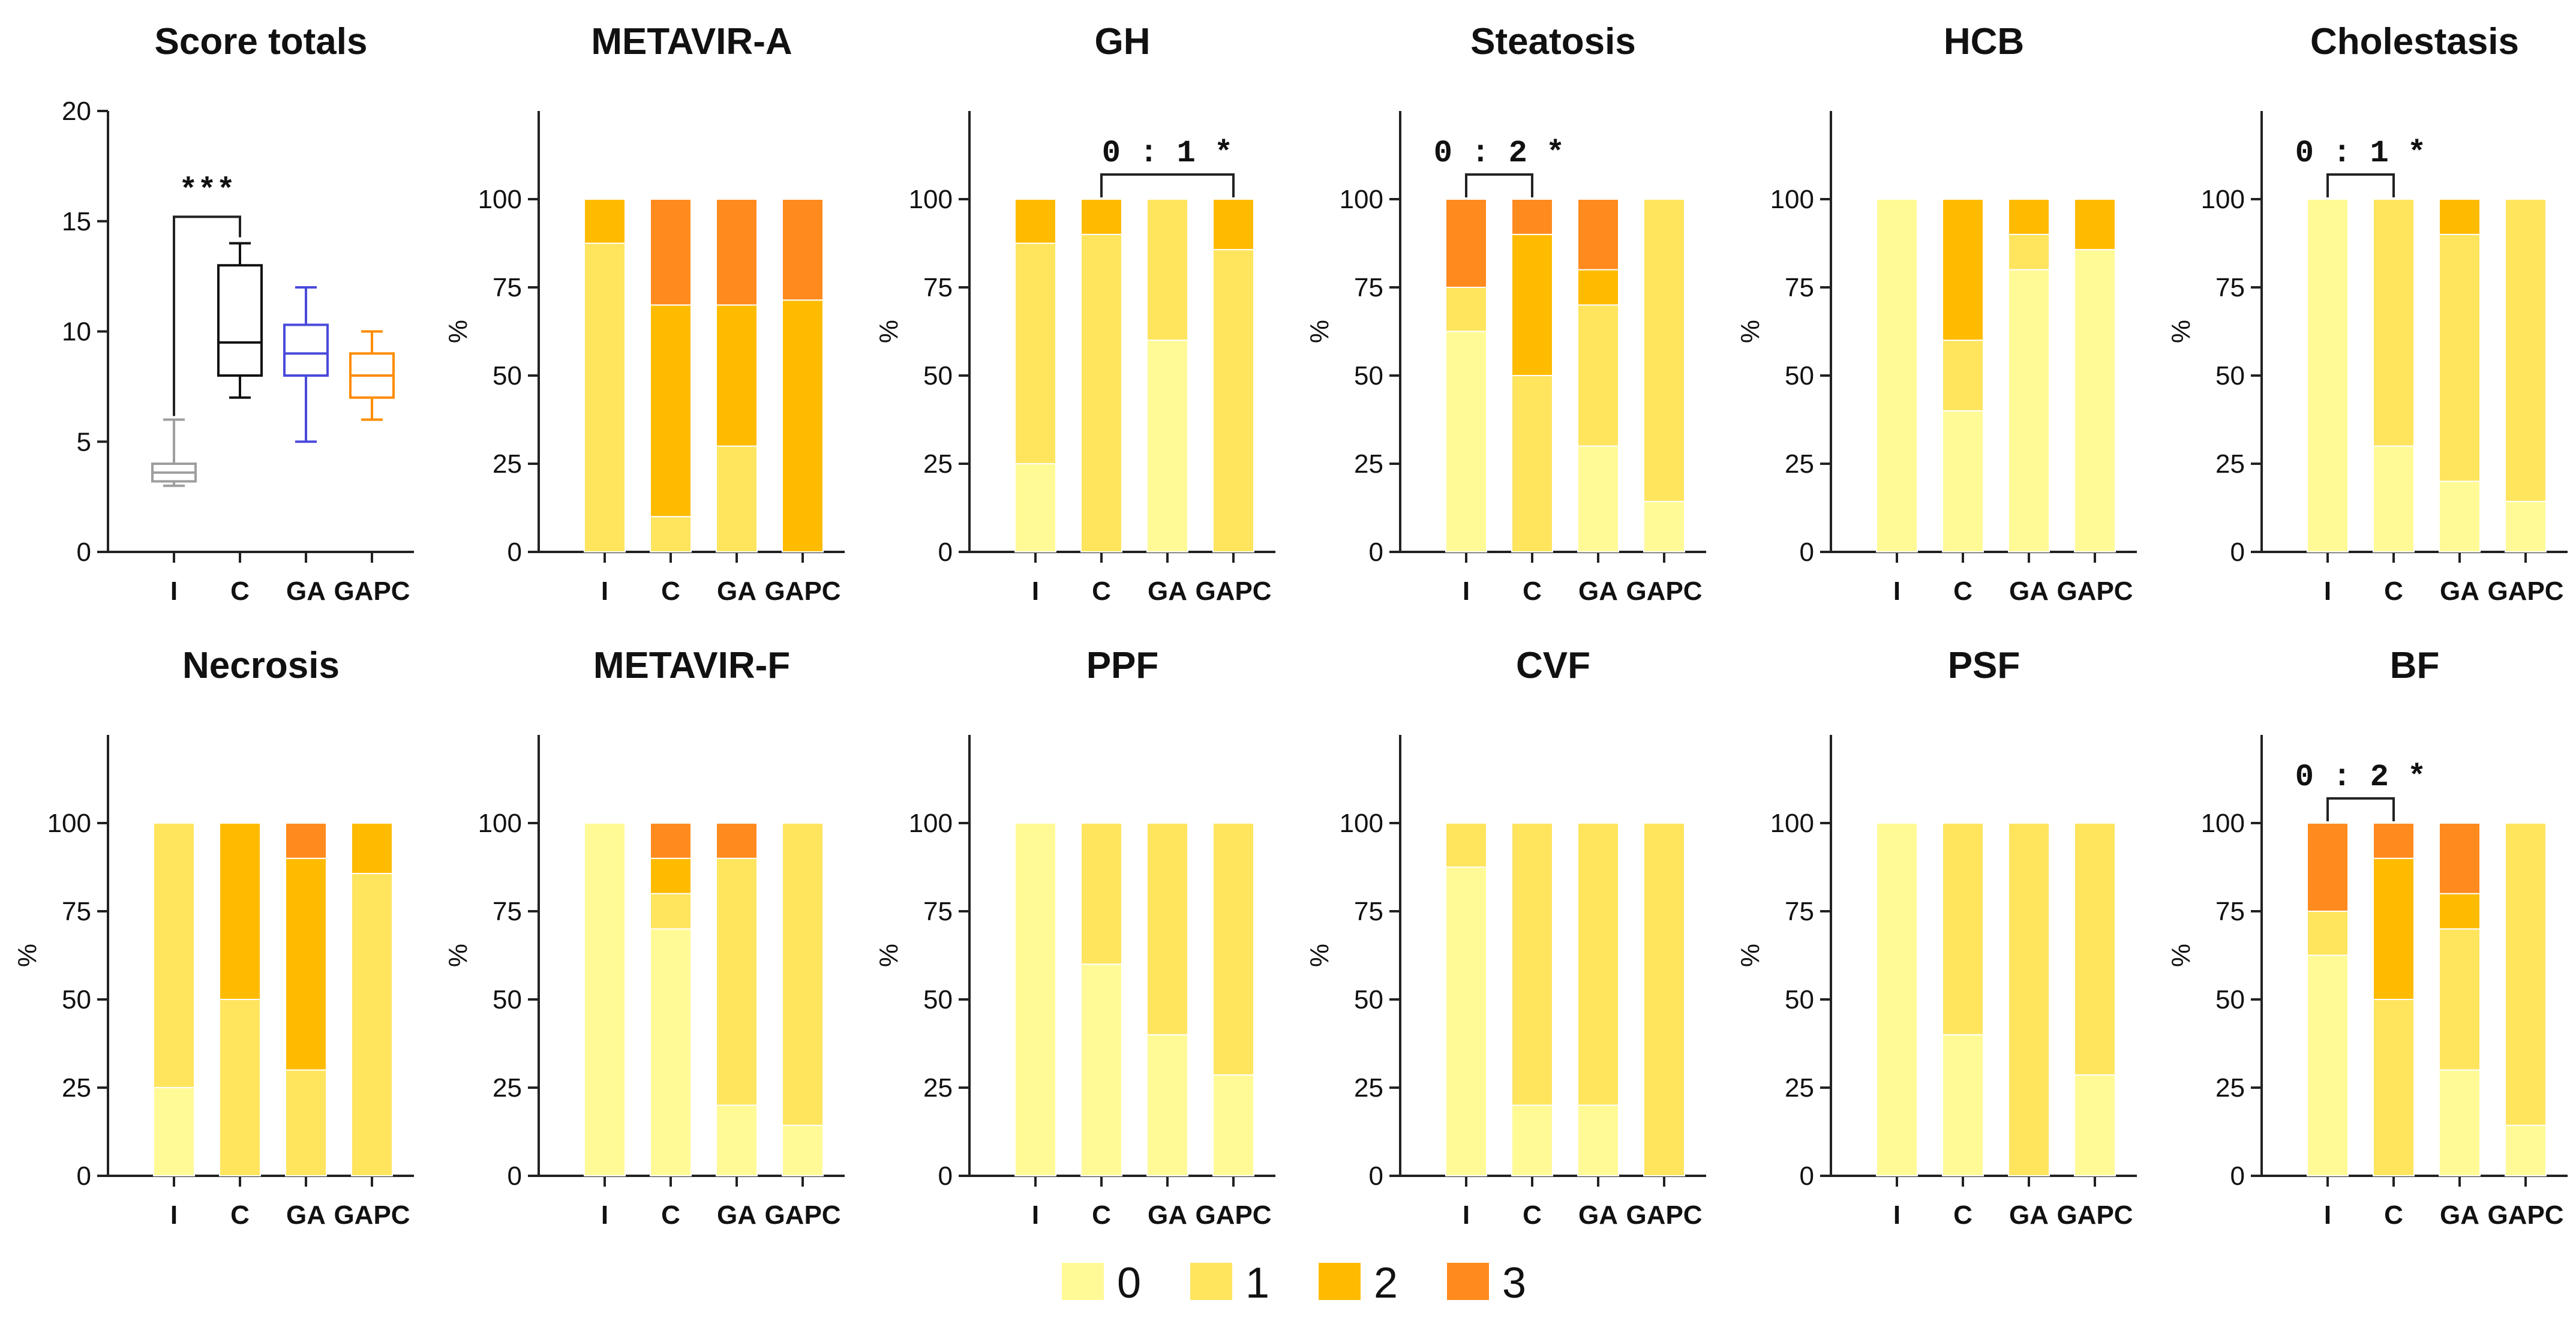  I want to click on chart-title: PSF, so click(1984, 665).